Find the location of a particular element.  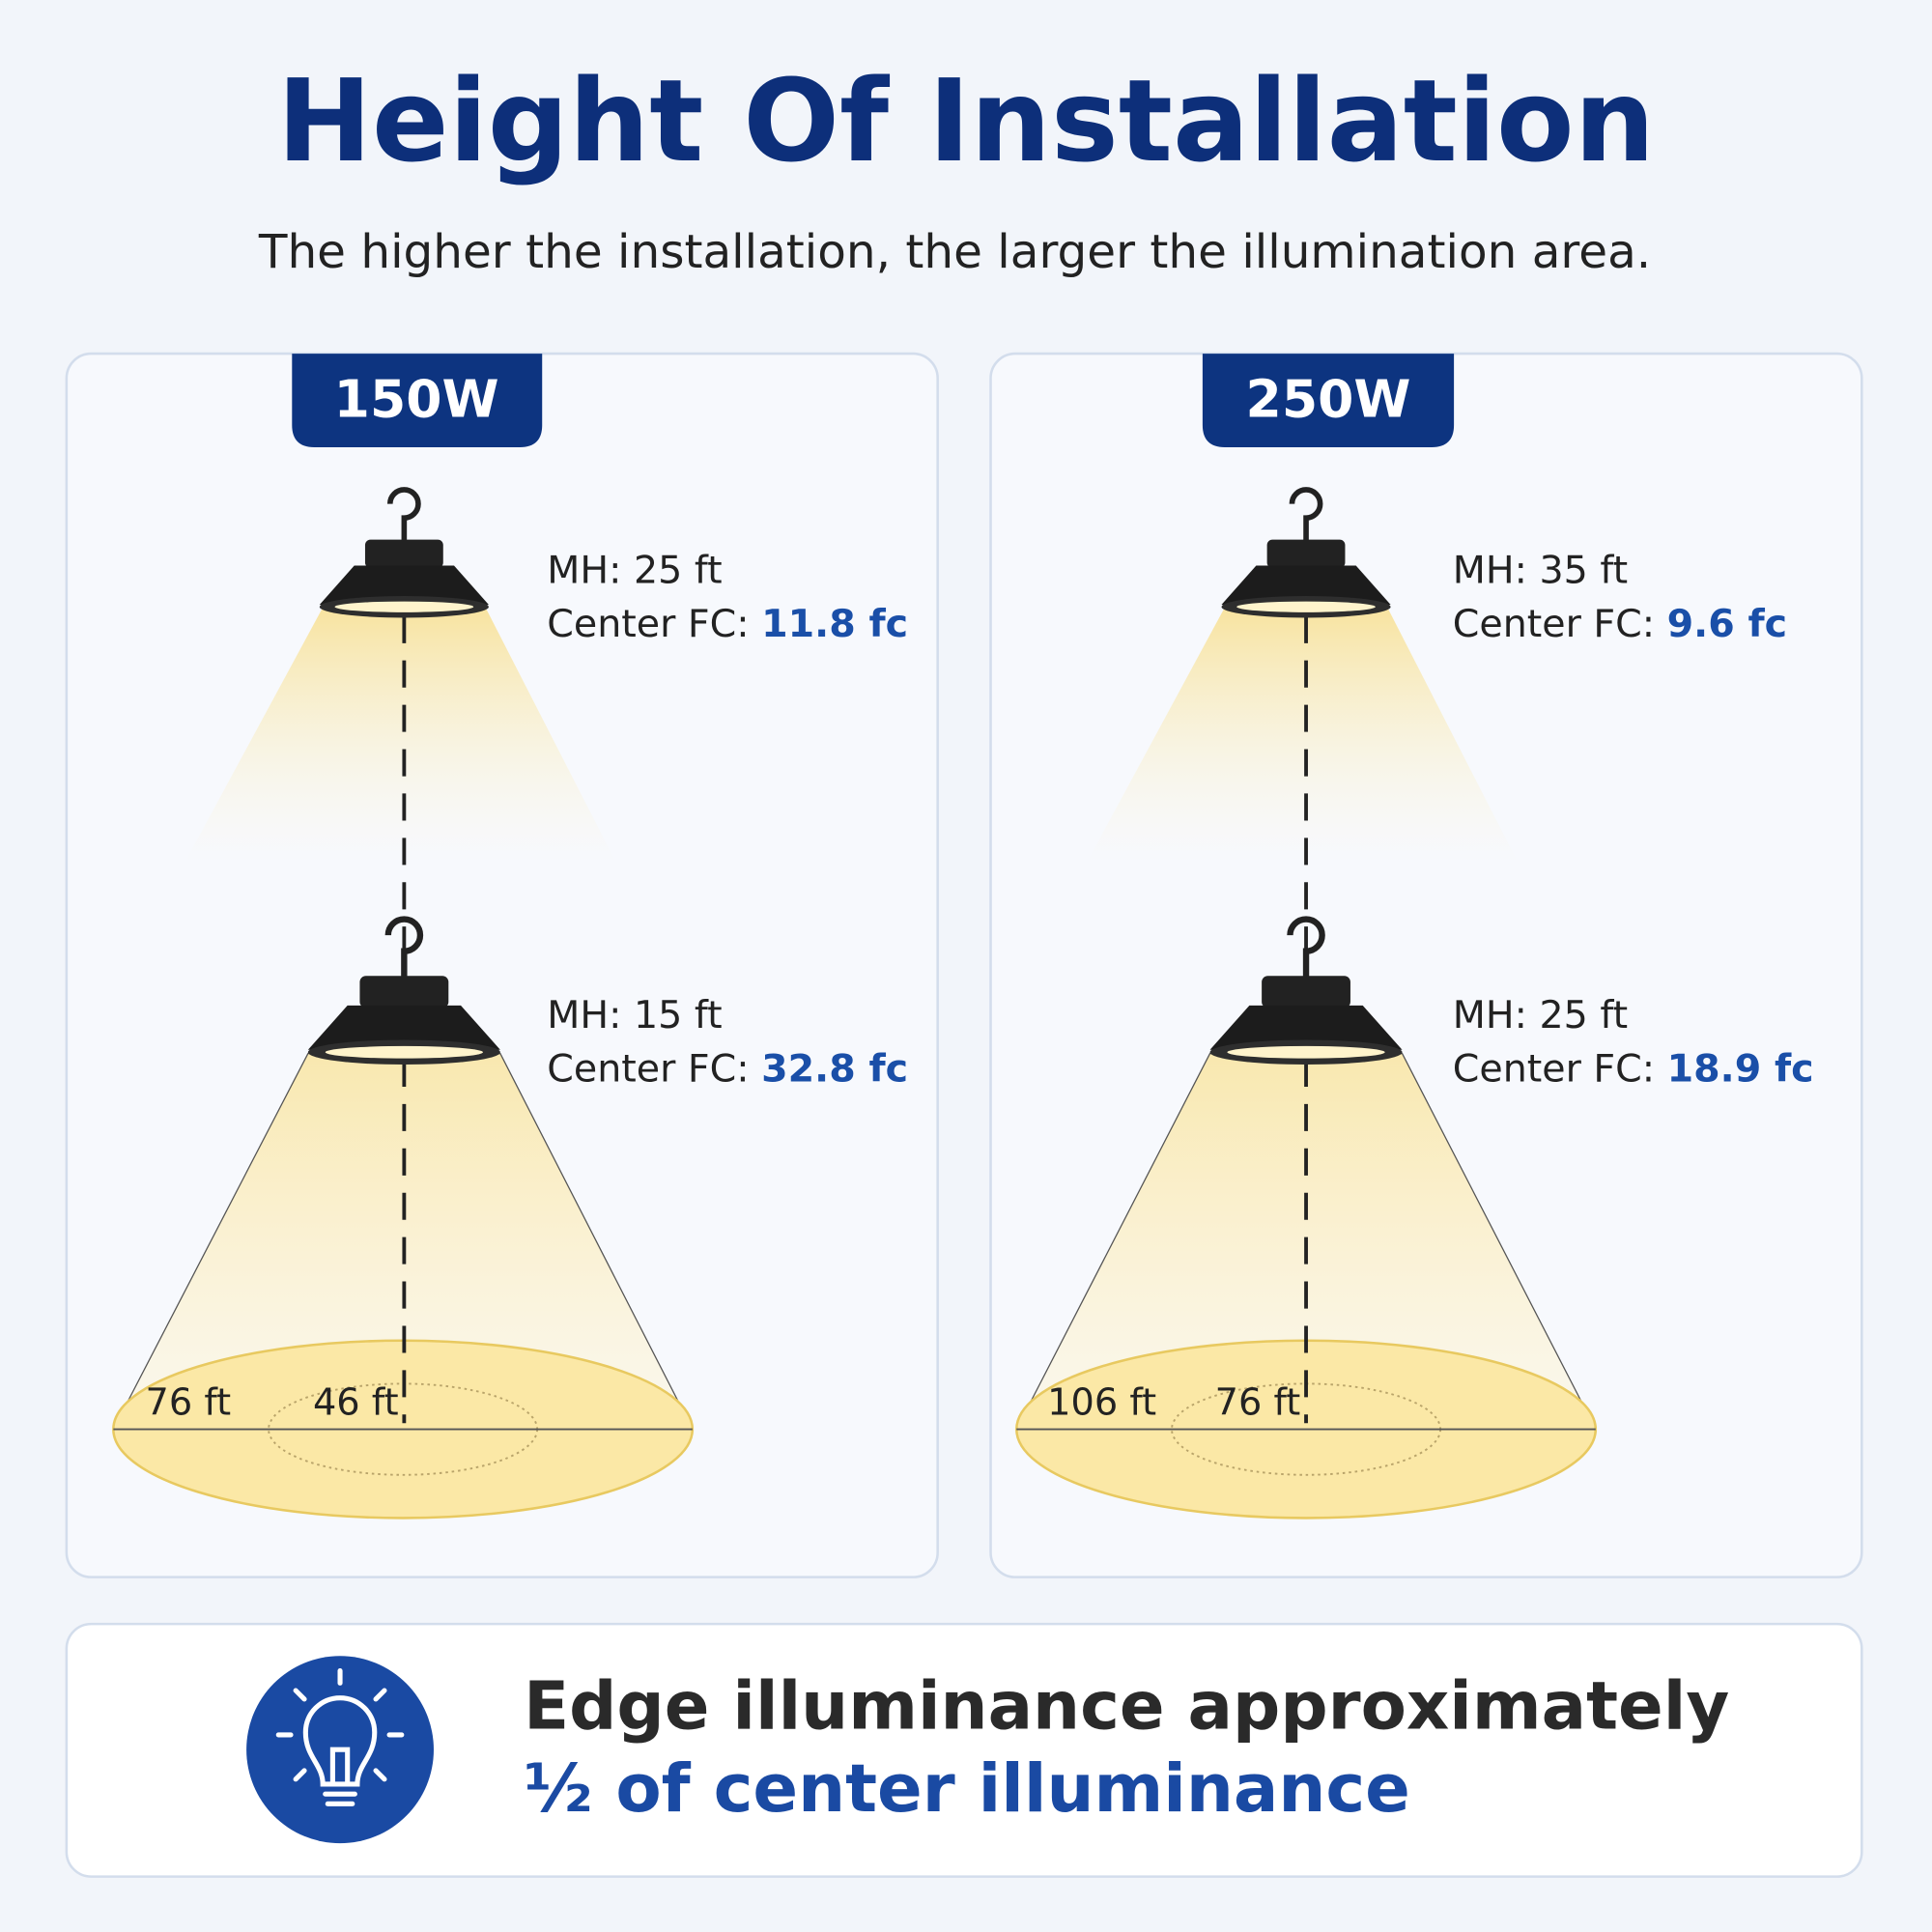

outer-diameter: 106 ft is located at coordinates (1101, 1403).